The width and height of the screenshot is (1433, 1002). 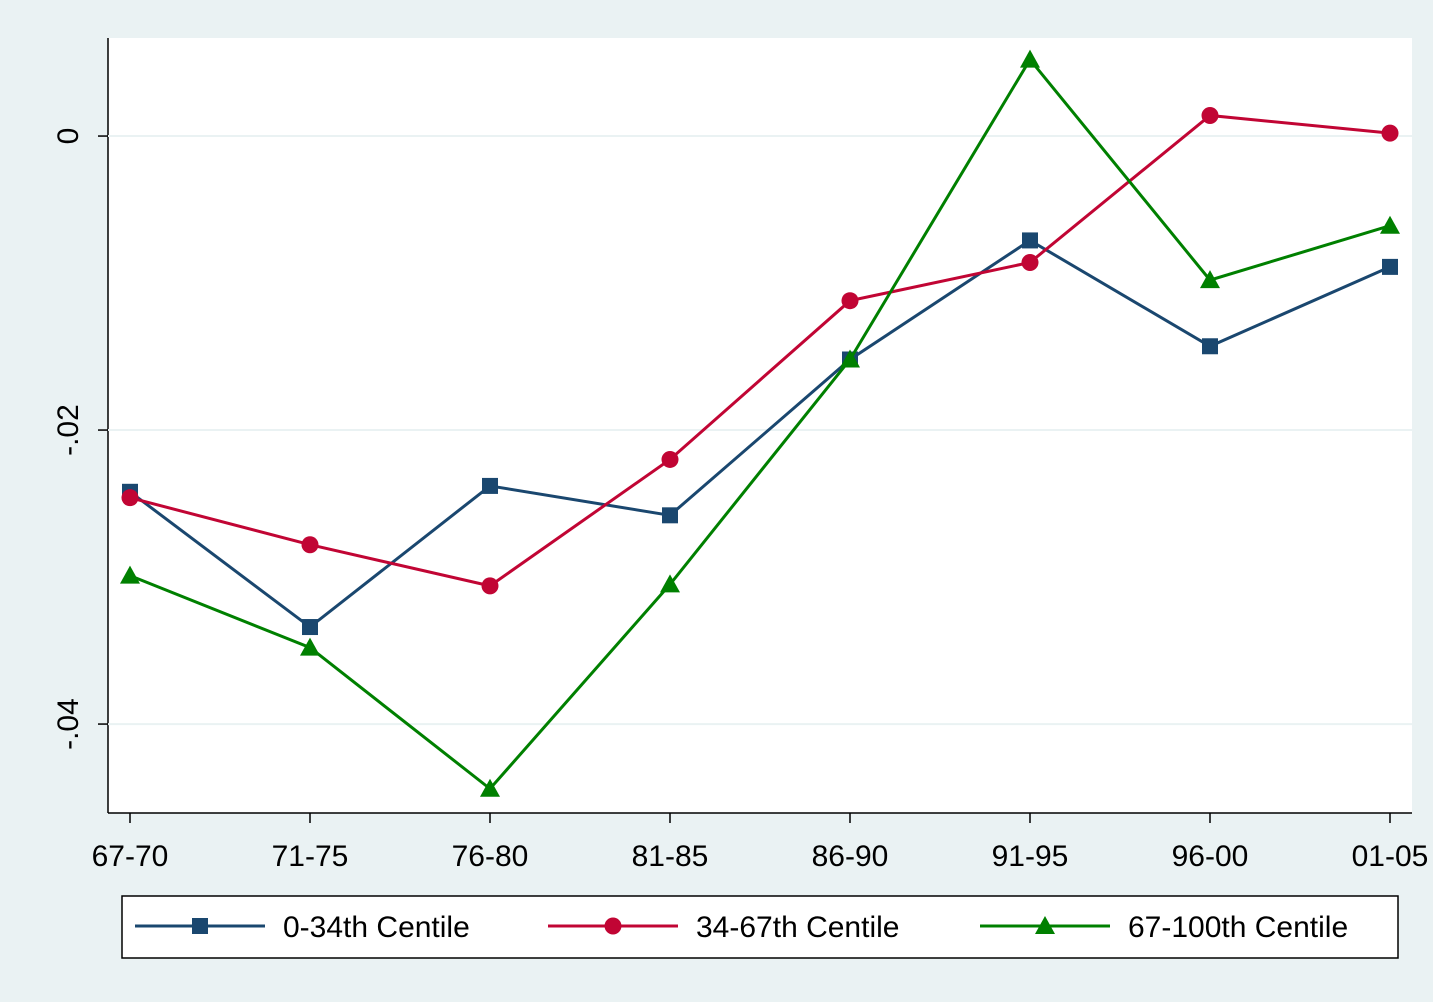 I want to click on x-tick-label: 96-00, so click(x=1210, y=856).